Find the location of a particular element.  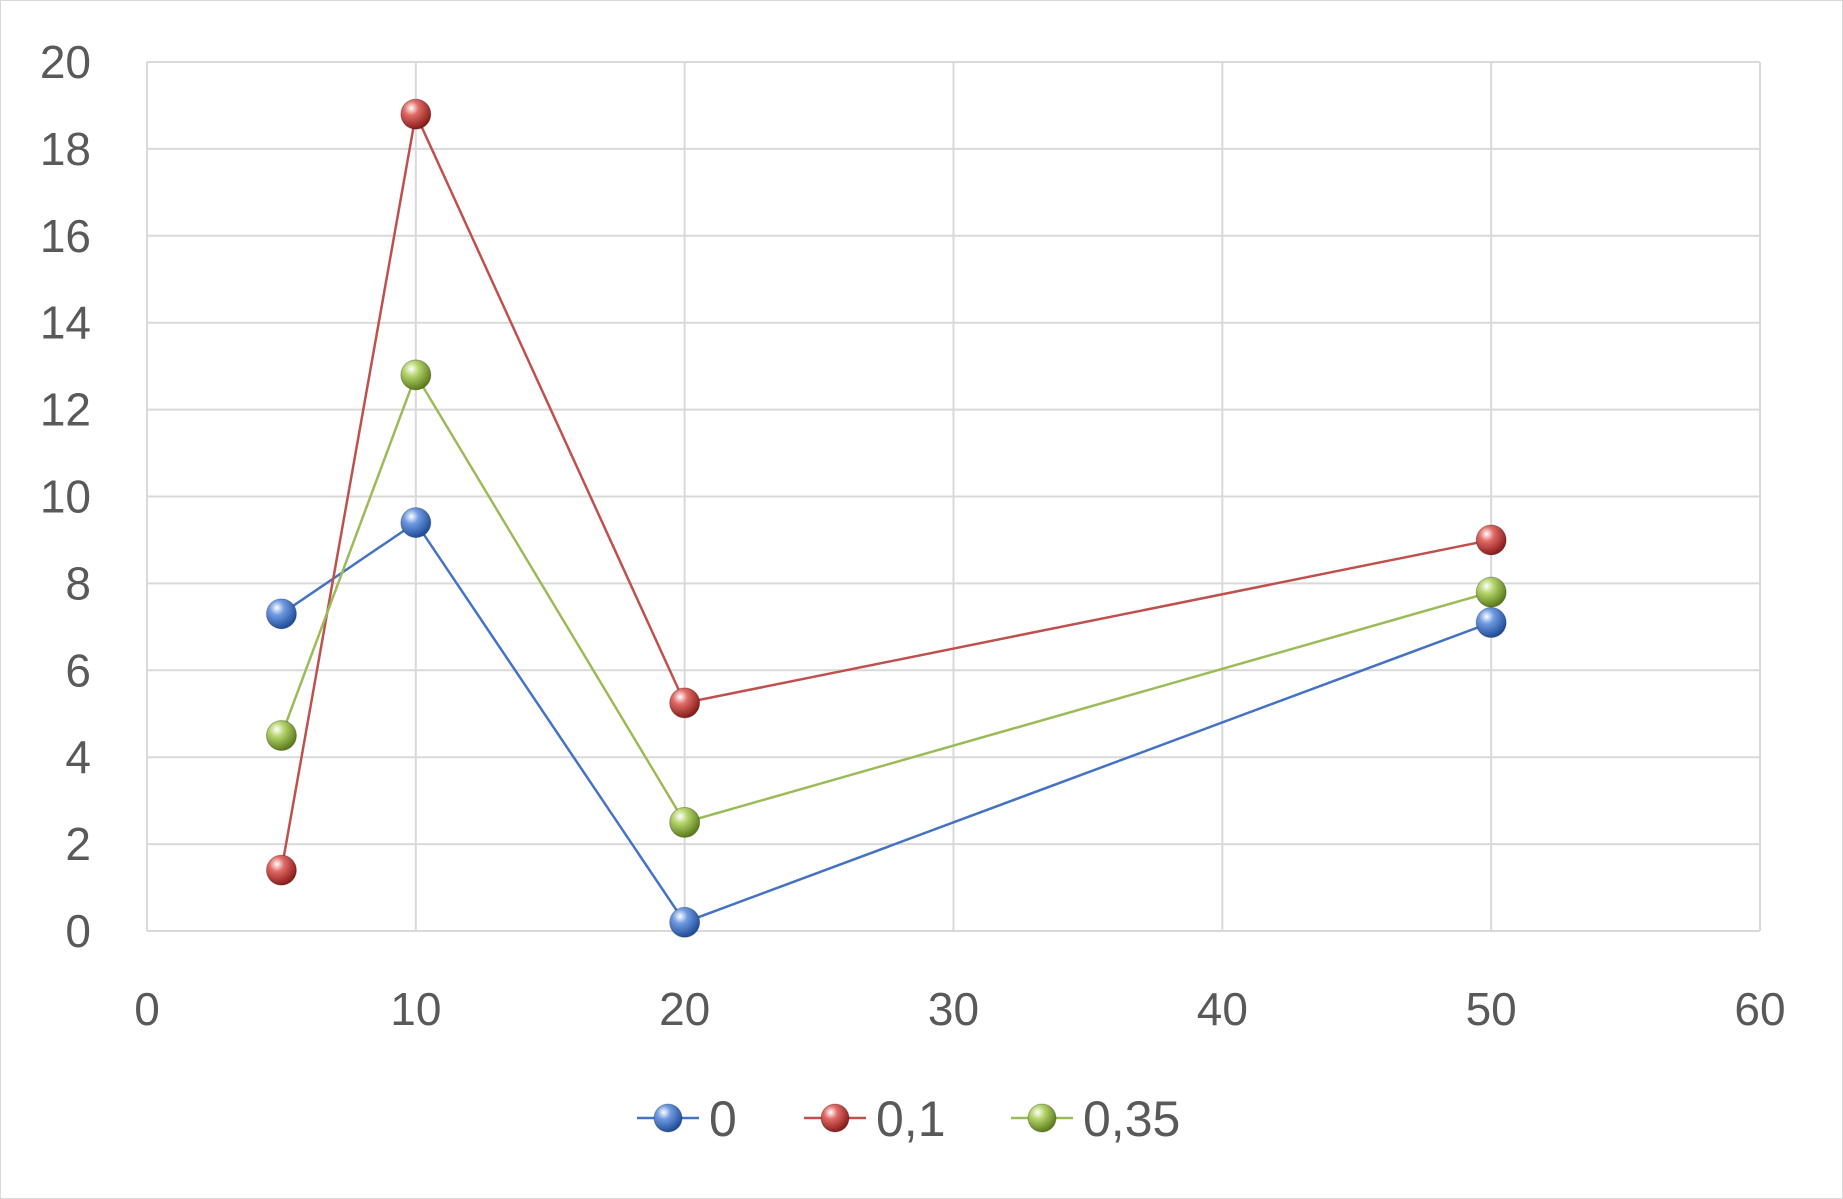

legend-label: 0,35 is located at coordinates (1131, 1119).